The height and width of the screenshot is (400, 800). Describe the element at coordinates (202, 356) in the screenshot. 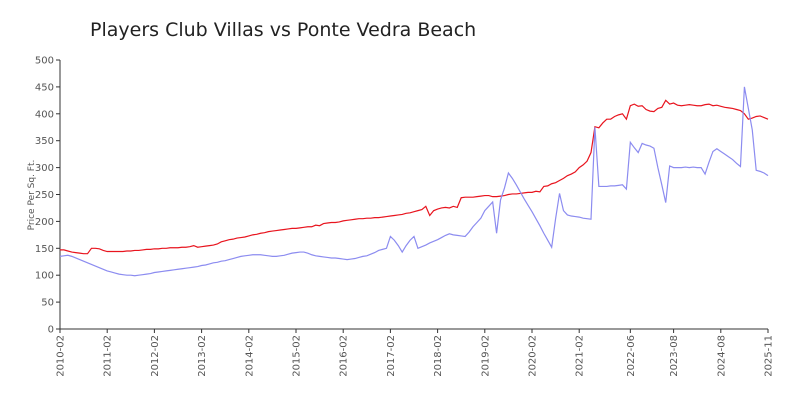

I see `x-tick-label: 2013-02` at that location.